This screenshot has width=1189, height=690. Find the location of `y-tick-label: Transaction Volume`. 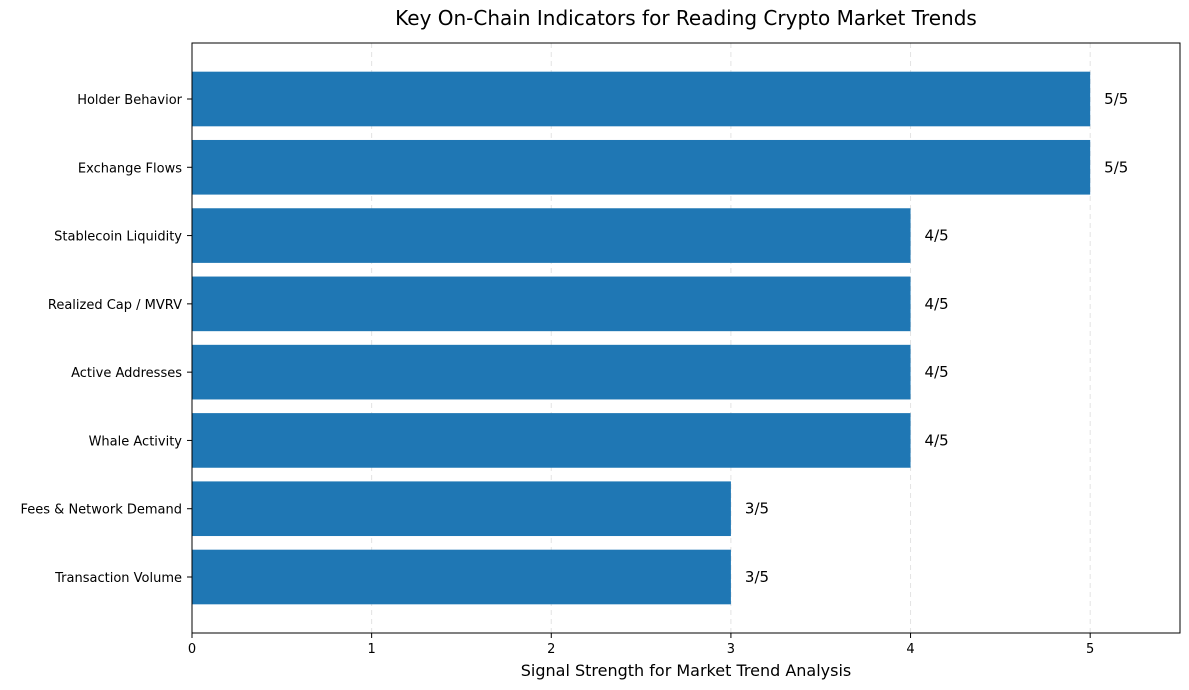

y-tick-label: Transaction Volume is located at coordinates (118, 578).